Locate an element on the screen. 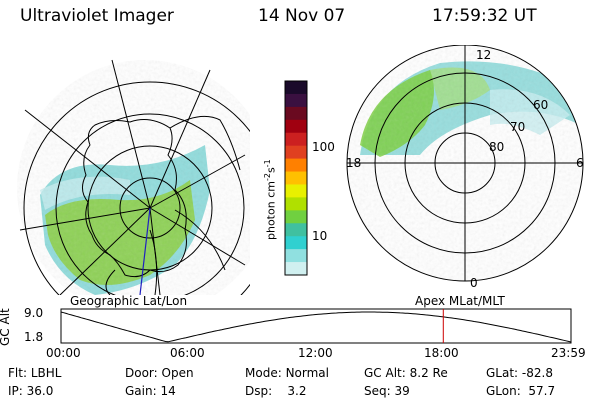 The height and width of the screenshot is (400, 600). altitude-ytick-min: 1.8 is located at coordinates (34, 337).